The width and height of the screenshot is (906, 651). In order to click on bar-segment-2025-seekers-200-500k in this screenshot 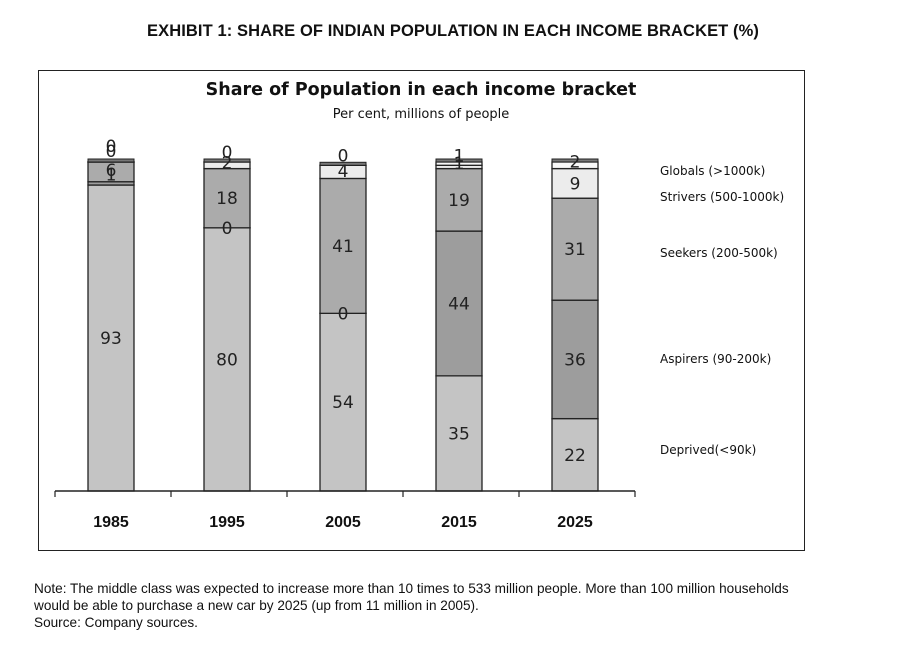, I will do `click(575, 249)`.